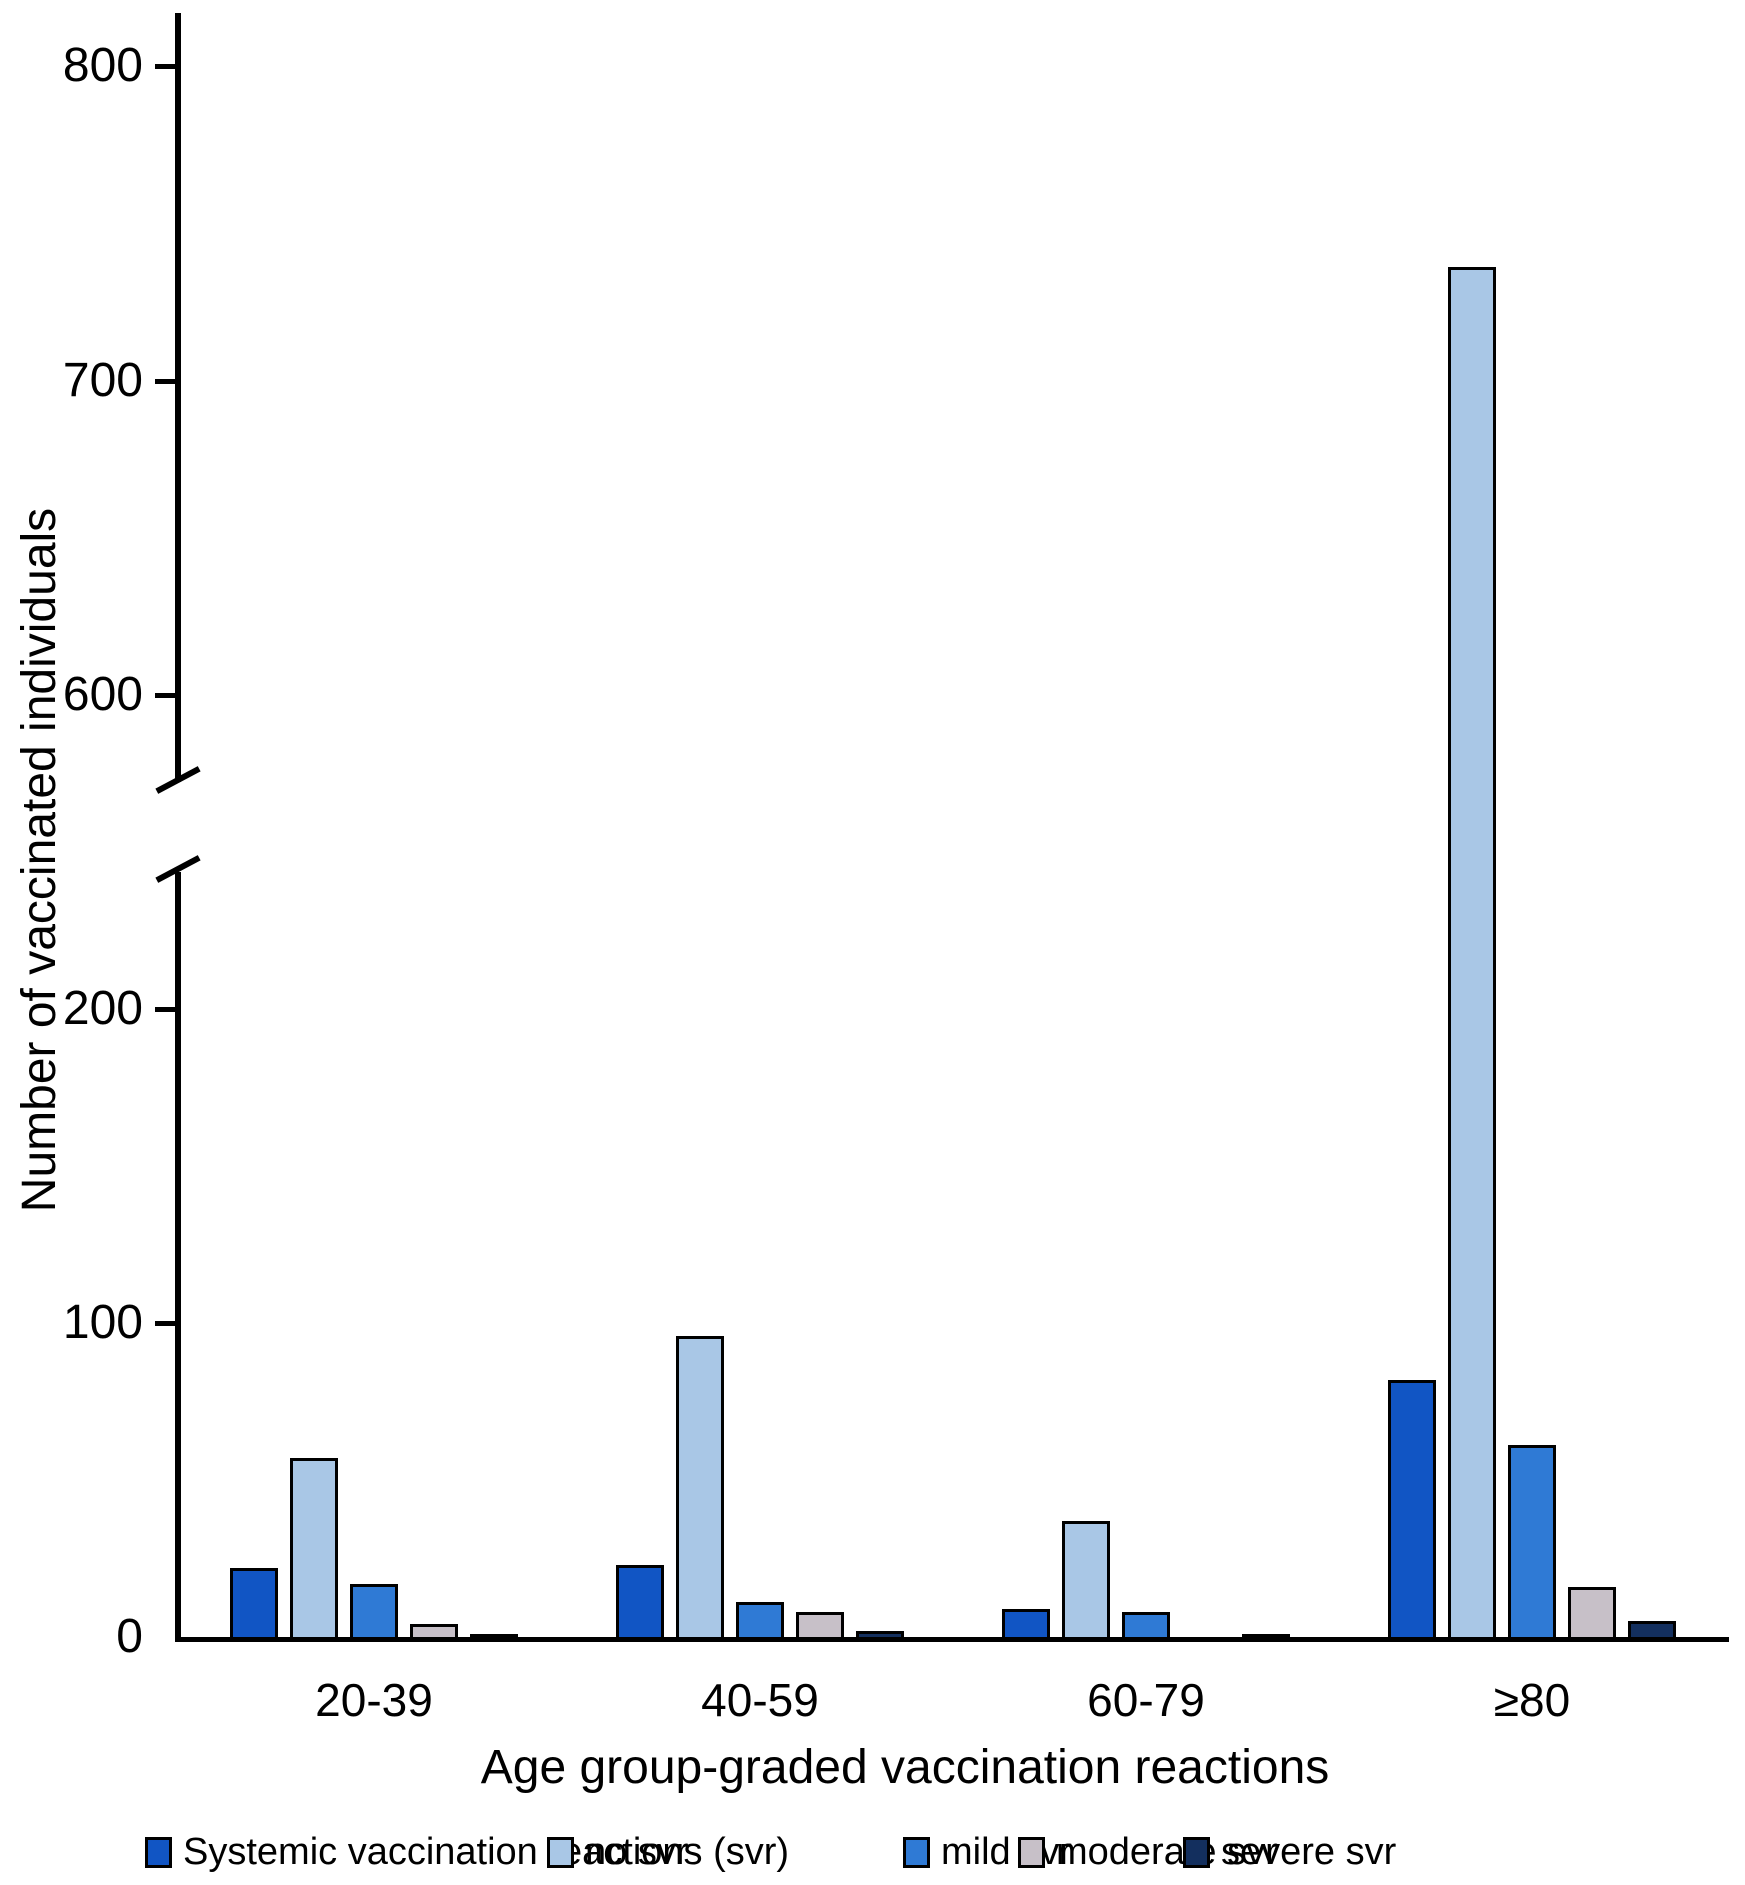 This screenshot has height=1885, width=1745. I want to click on legend-label: moderate svr, so click(1167, 1852).